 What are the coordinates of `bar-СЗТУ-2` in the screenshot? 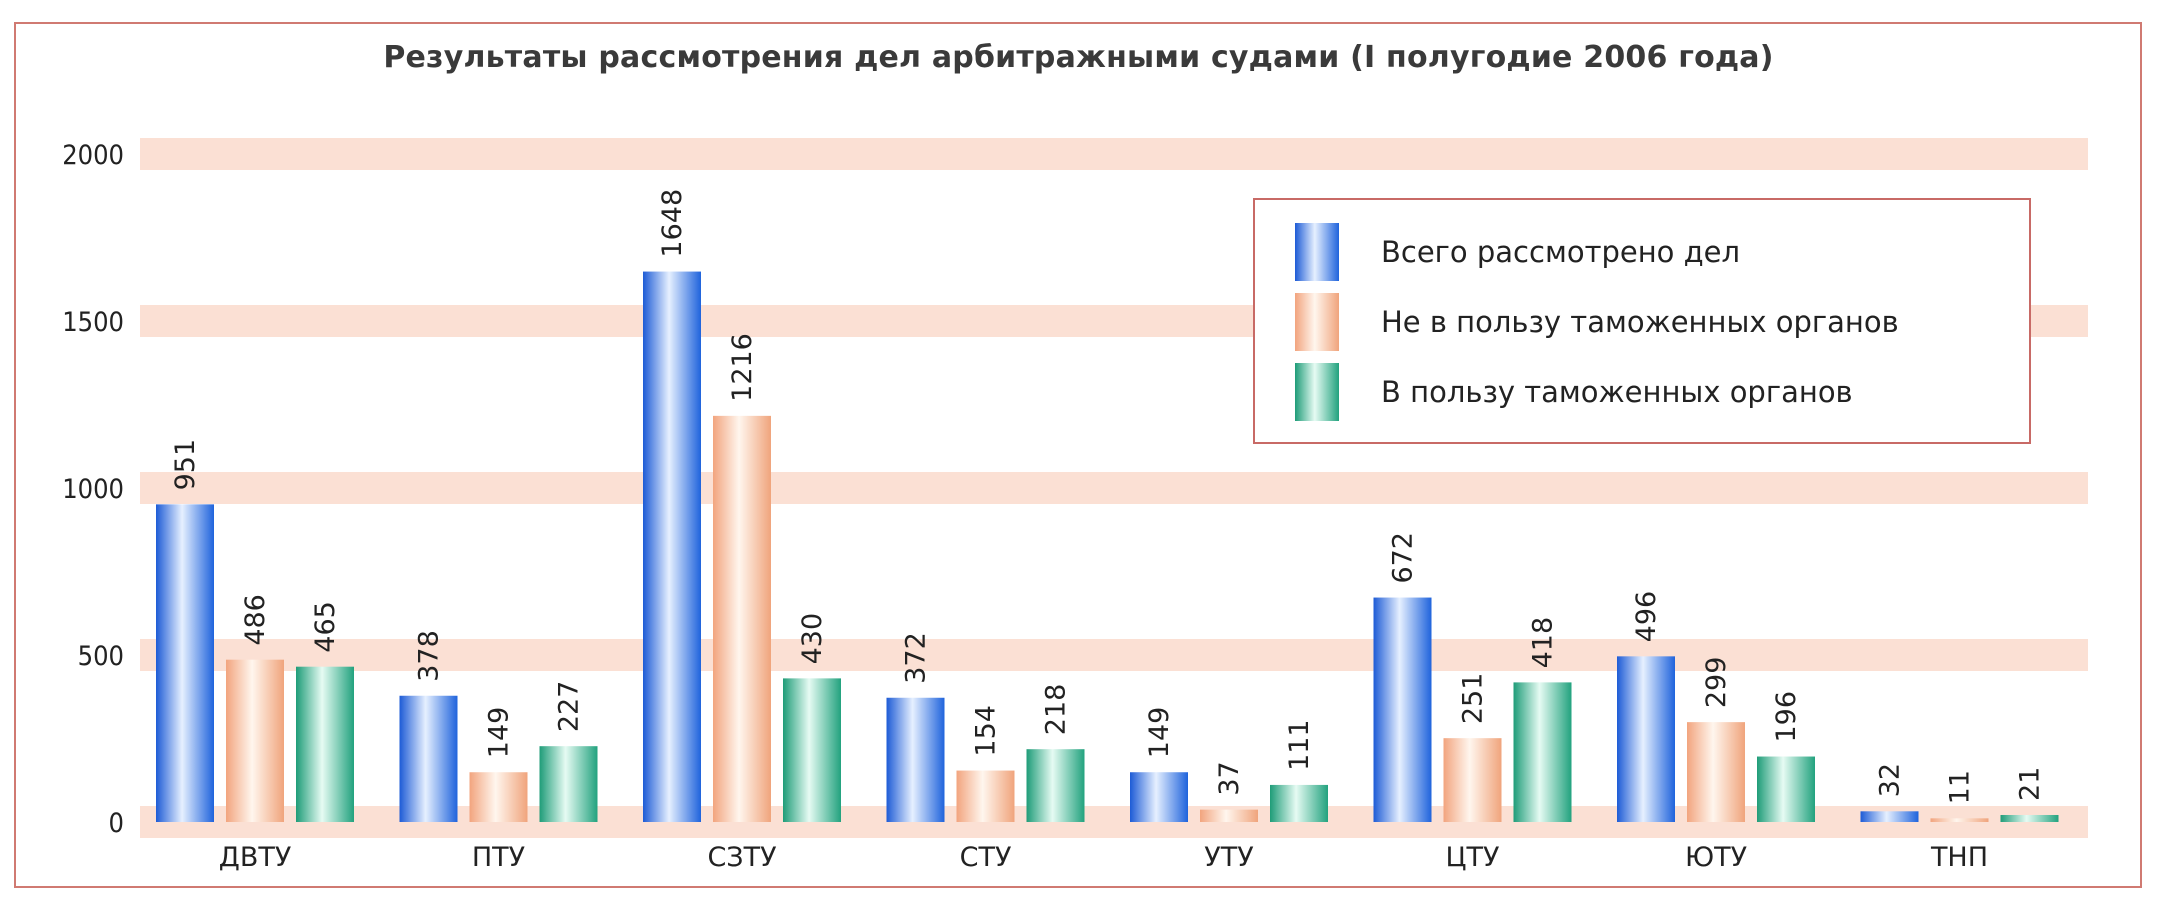 It's located at (812, 750).